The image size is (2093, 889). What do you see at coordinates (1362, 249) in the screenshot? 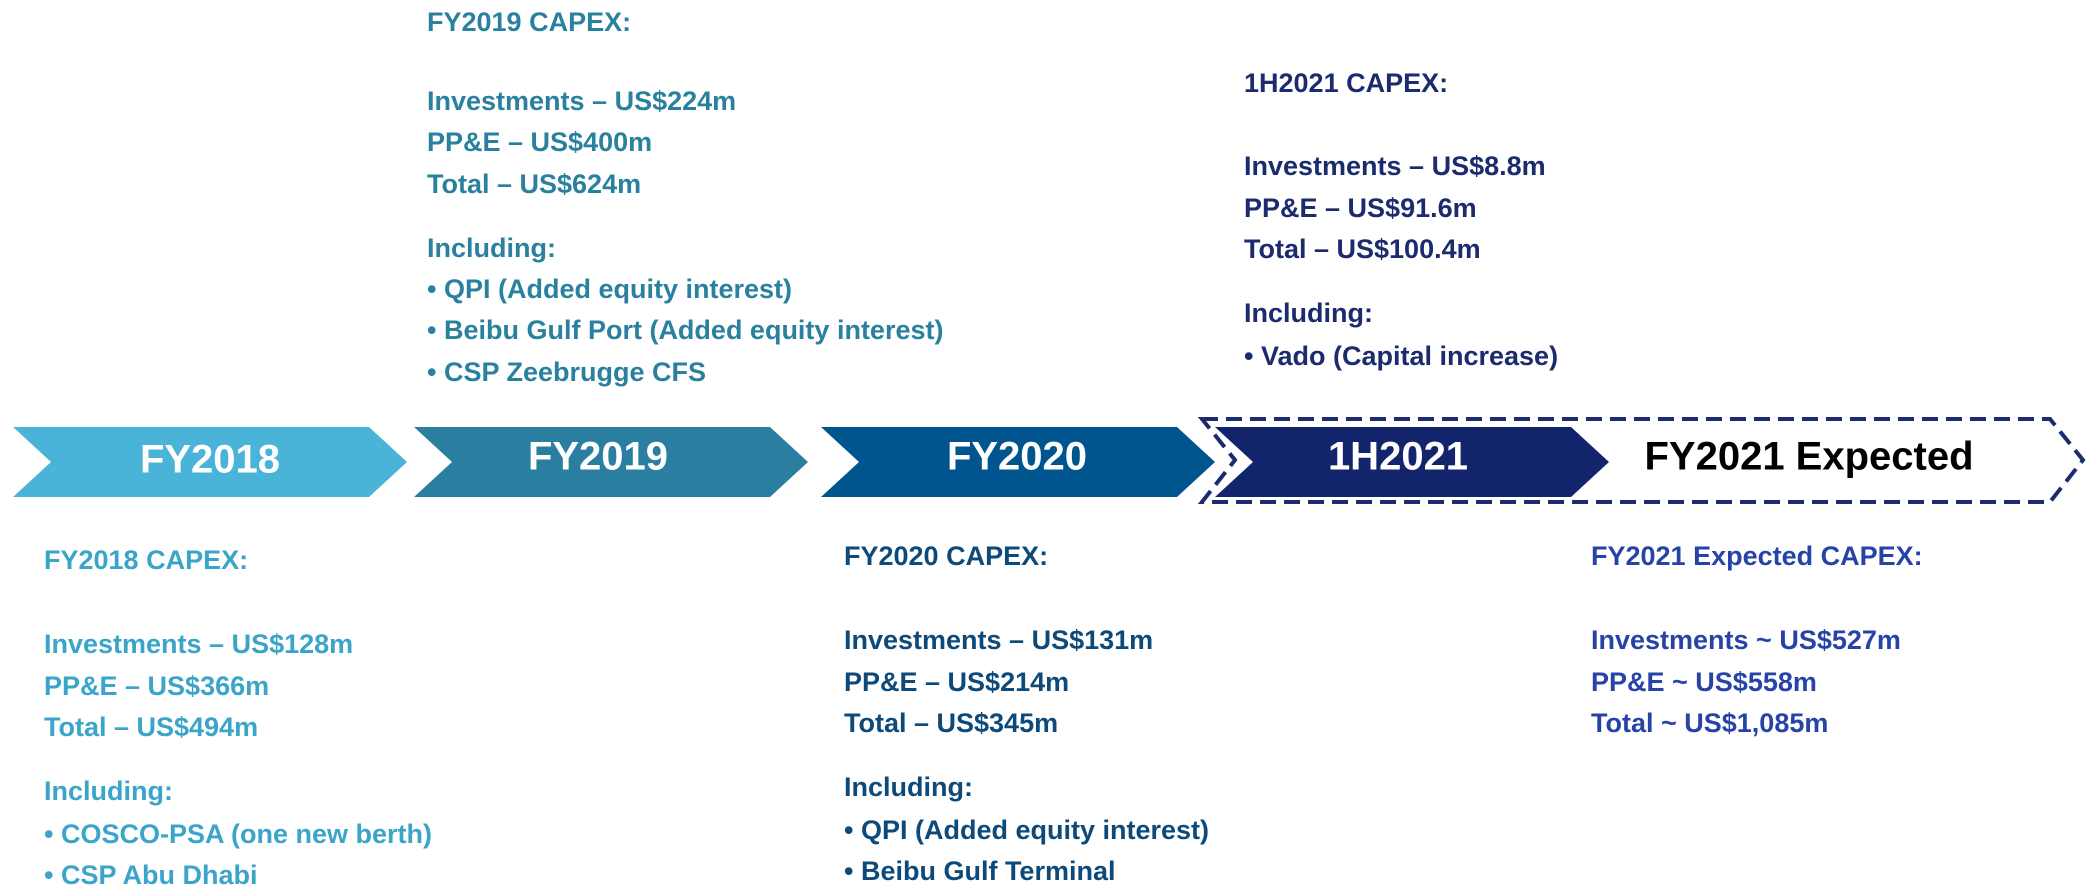
I see `block-line: Total – US$100.4m` at bounding box center [1362, 249].